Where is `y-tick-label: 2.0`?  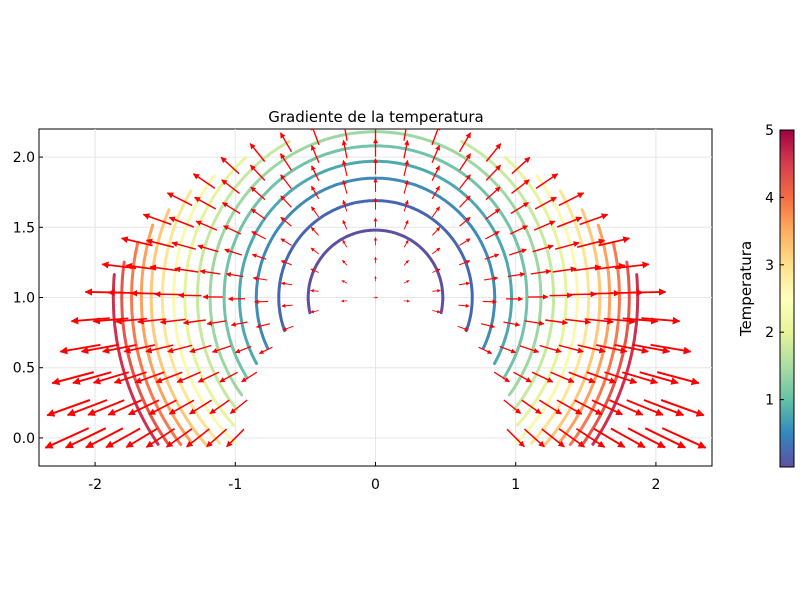
y-tick-label: 2.0 is located at coordinates (24, 158).